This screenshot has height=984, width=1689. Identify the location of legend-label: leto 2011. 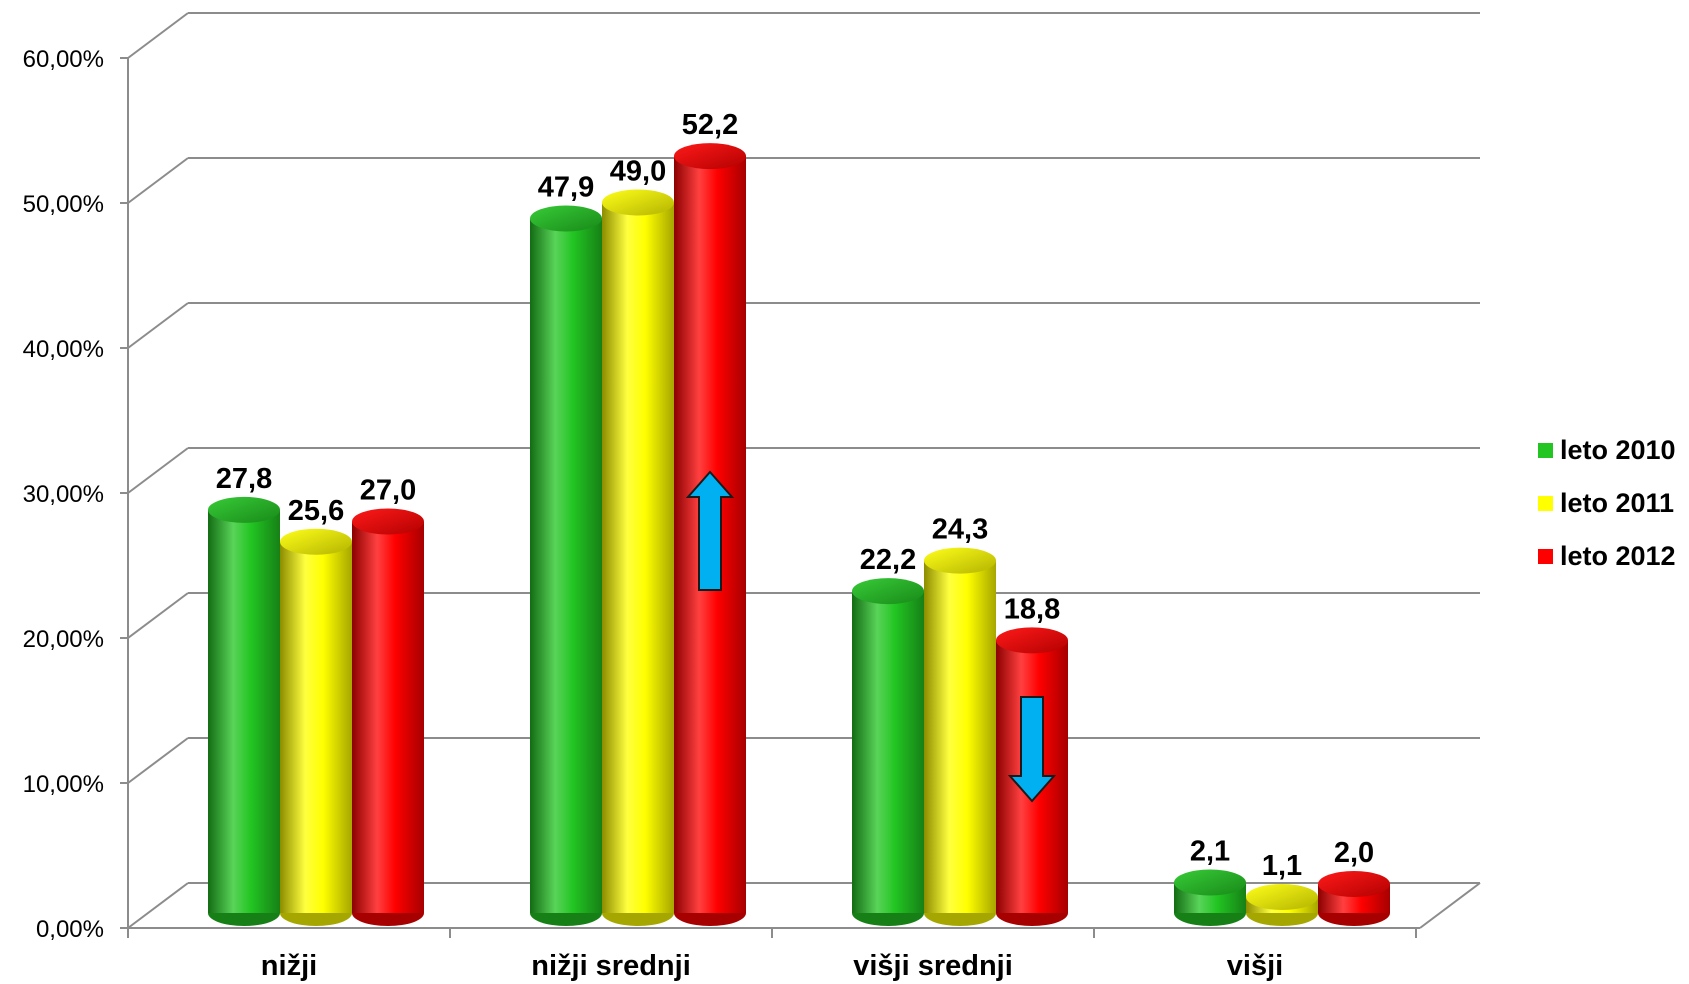
(1617, 503).